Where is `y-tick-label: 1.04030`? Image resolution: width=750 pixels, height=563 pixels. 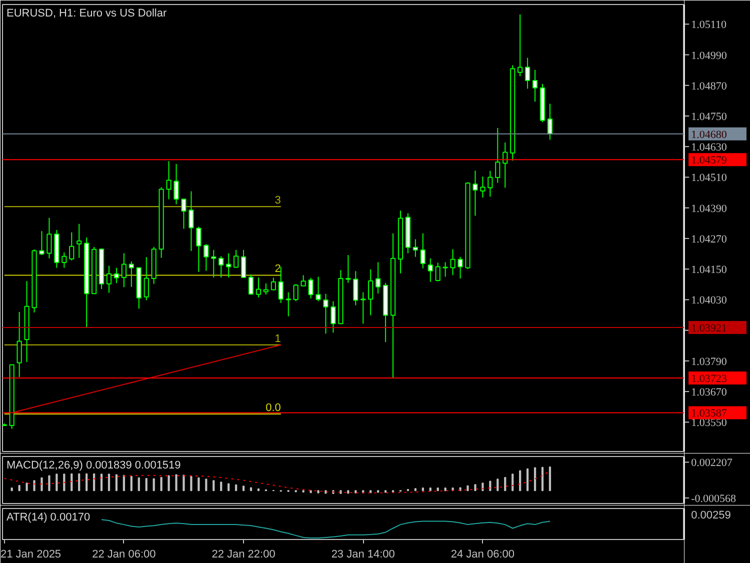
y-tick-label: 1.04030 is located at coordinates (709, 300).